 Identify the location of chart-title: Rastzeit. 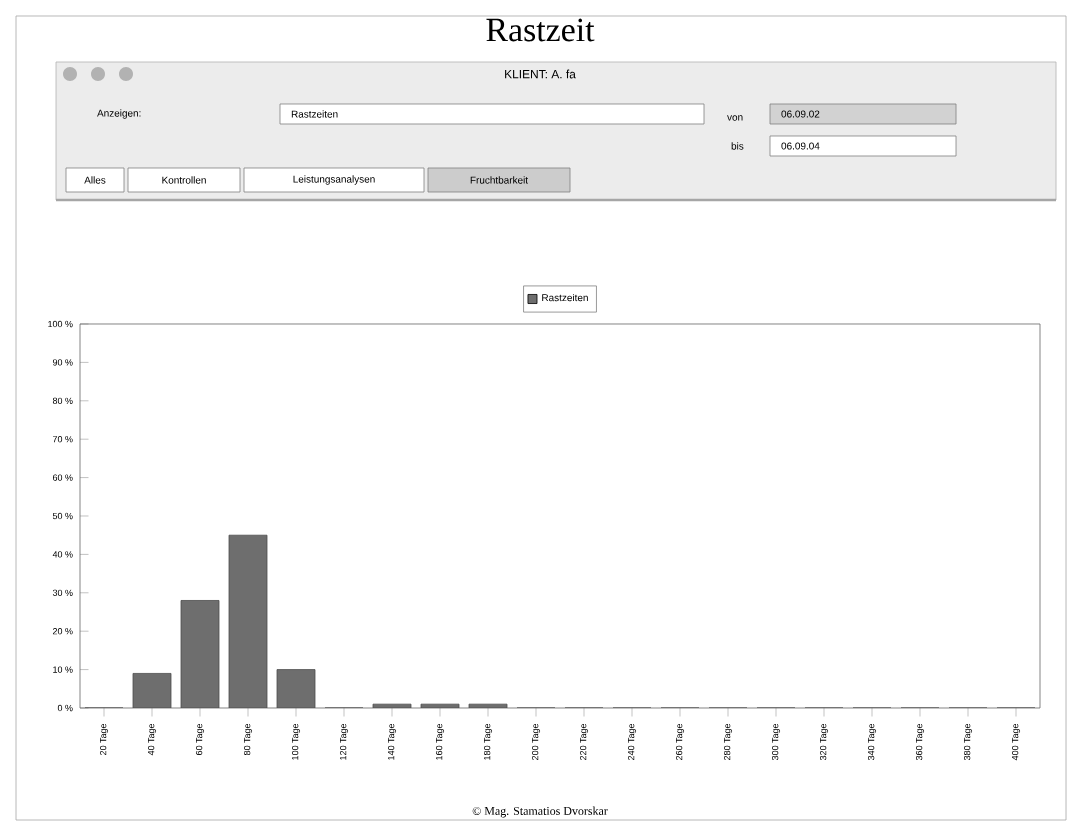
(540, 30).